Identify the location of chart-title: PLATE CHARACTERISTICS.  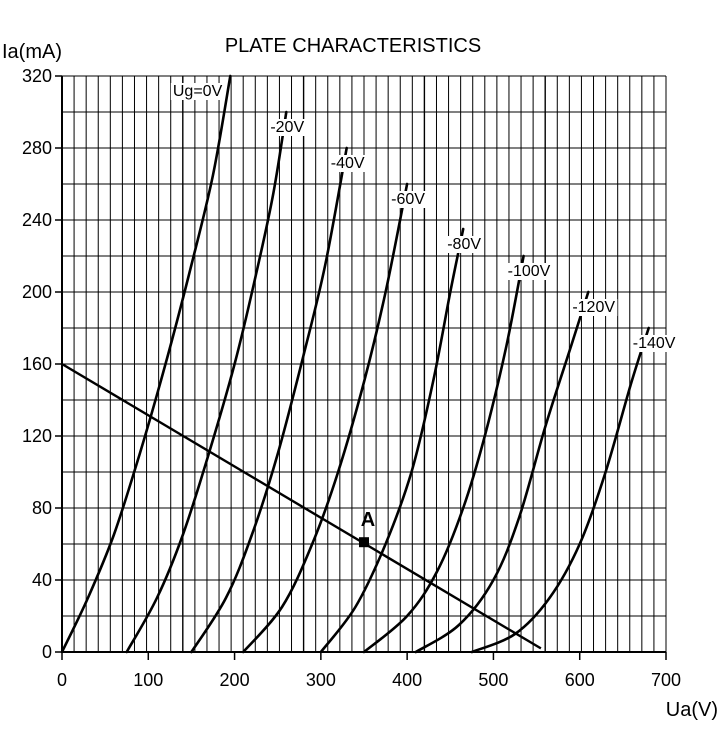
(353, 46).